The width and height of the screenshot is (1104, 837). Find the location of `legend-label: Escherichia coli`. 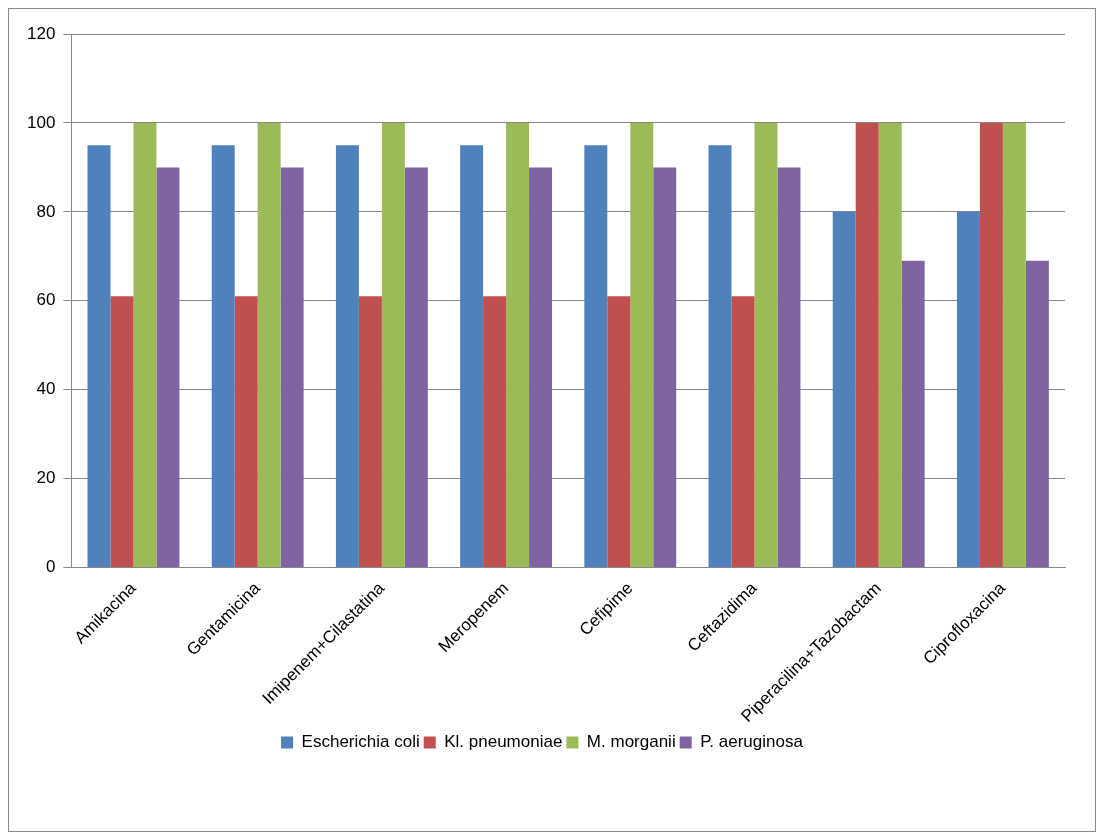

legend-label: Escherichia coli is located at coordinates (360, 742).